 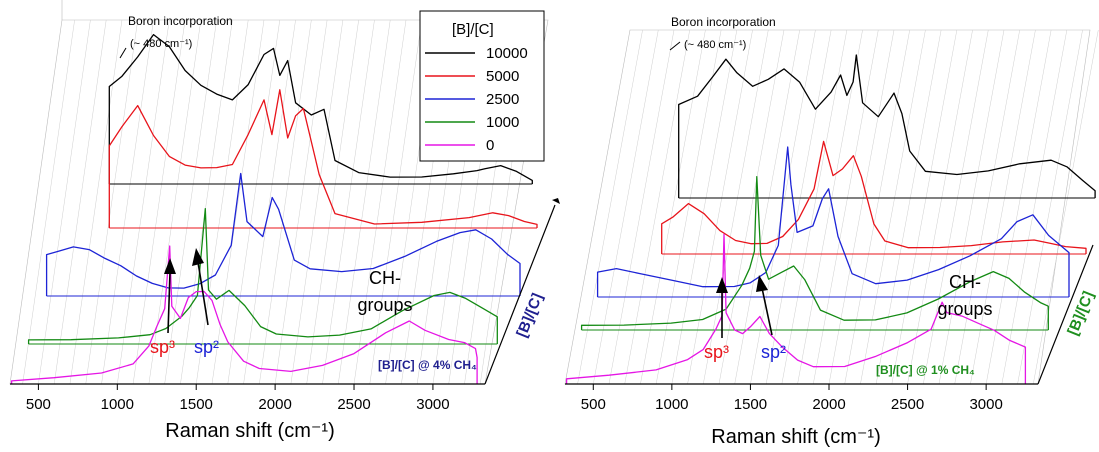 I want to click on condition-label: [B]/[C] @ 1% CH₄, so click(x=925, y=370).